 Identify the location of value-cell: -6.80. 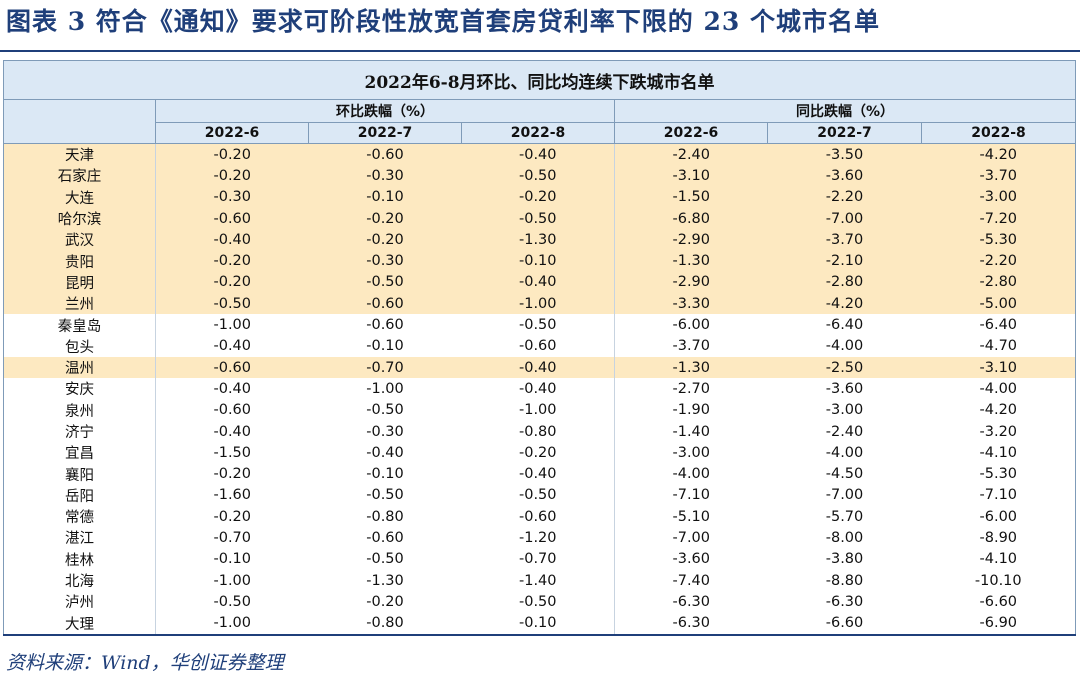
(691, 218).